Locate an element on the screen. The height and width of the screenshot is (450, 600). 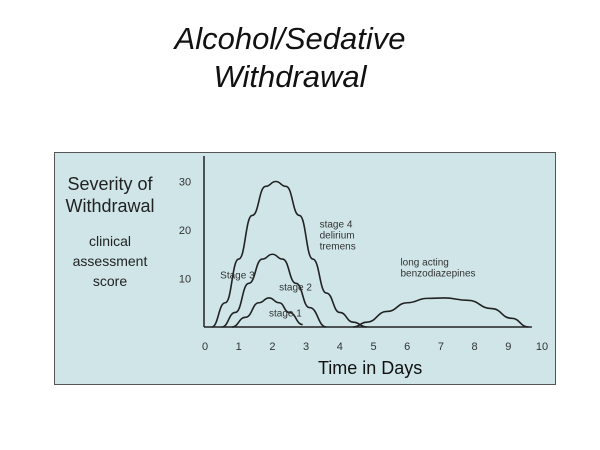
x-tick-label: 3 is located at coordinates (306, 347).